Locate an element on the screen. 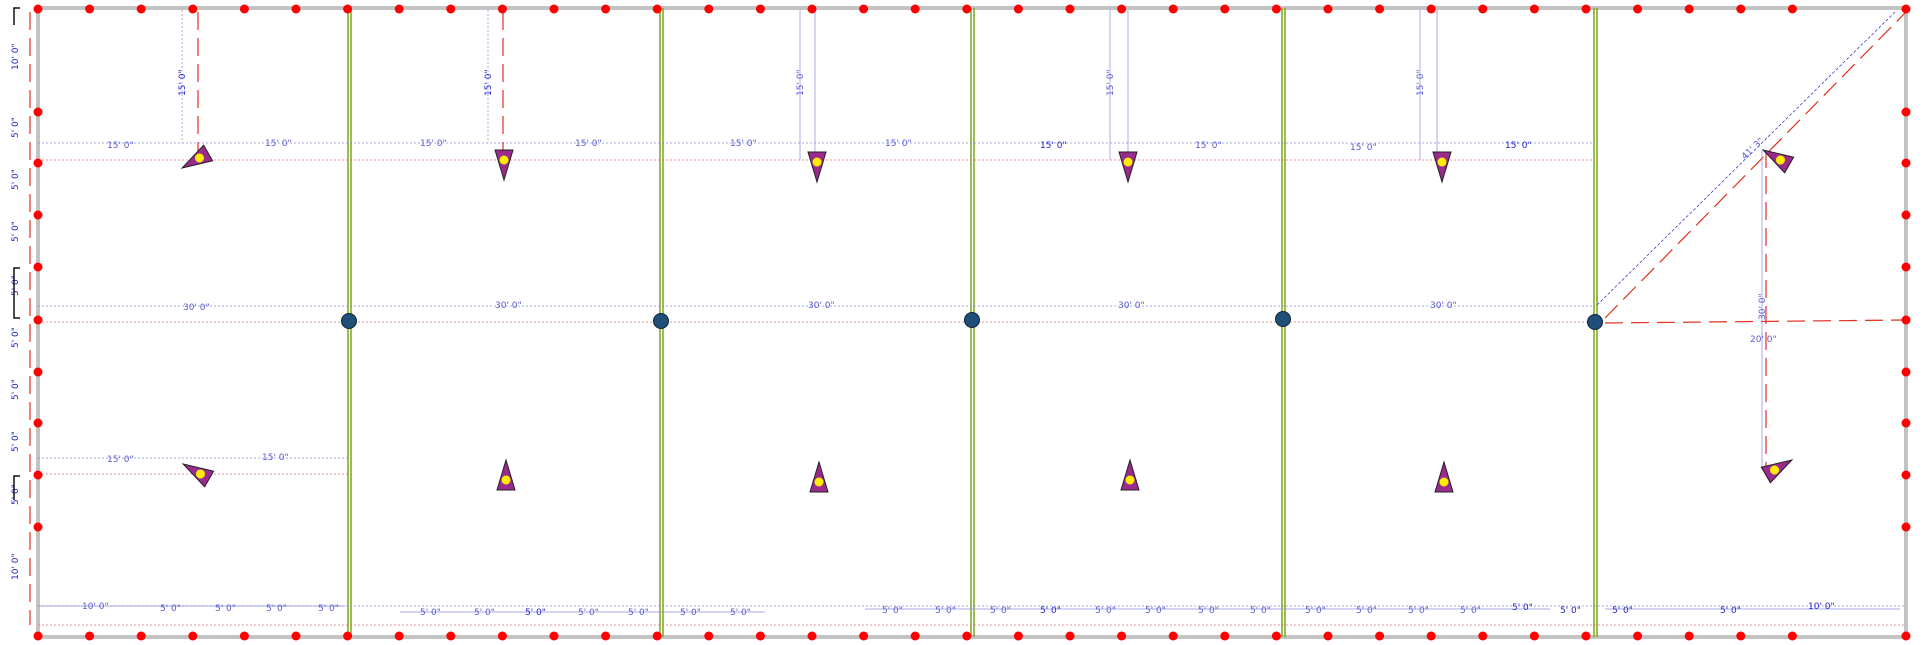 The height and width of the screenshot is (645, 1927). columns is located at coordinates (972, 320).